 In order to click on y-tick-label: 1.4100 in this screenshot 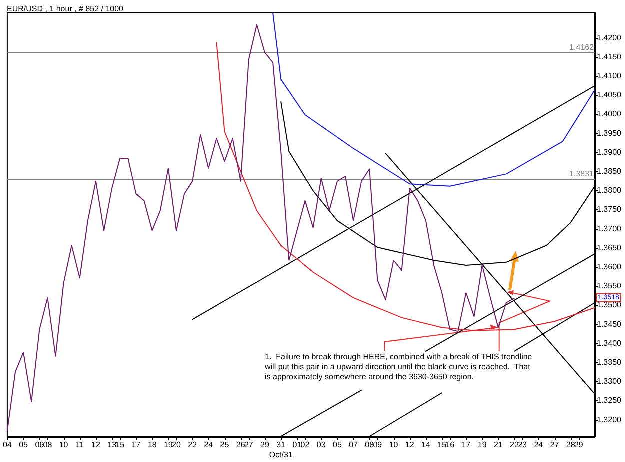, I will do `click(609, 76)`.